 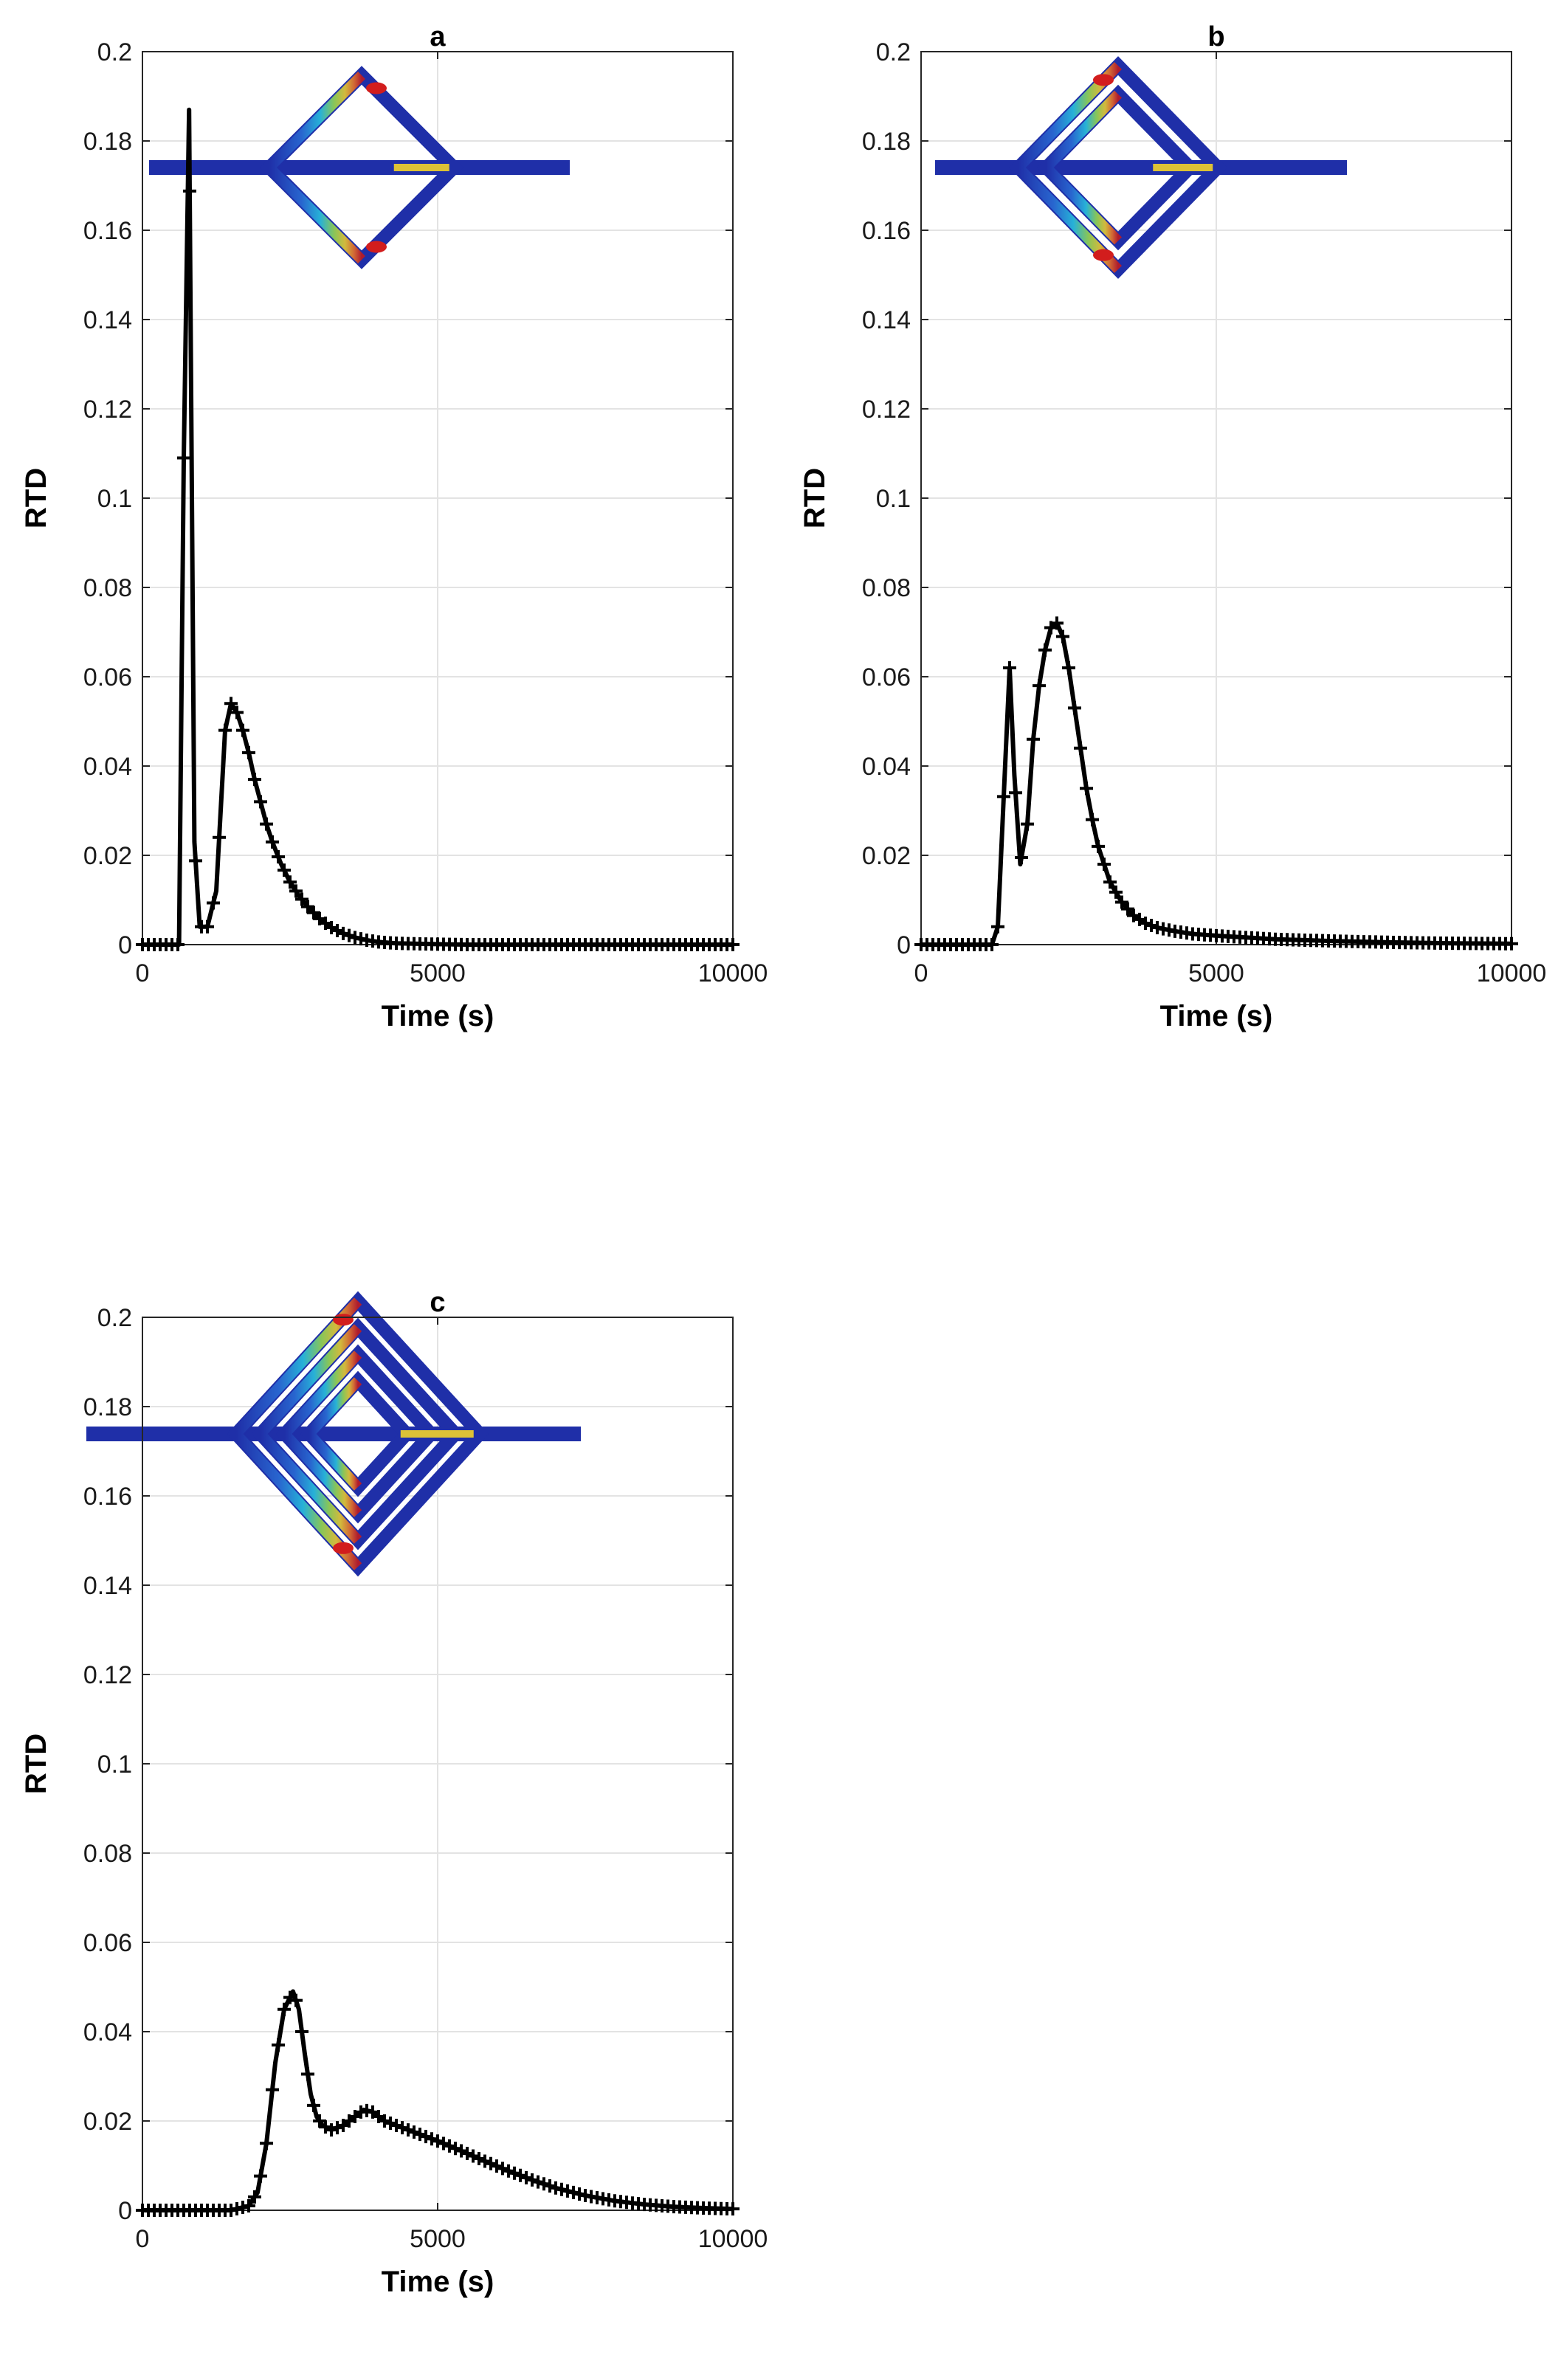 What do you see at coordinates (125, 2211) in the screenshot?
I see `y-tick-label: 0` at bounding box center [125, 2211].